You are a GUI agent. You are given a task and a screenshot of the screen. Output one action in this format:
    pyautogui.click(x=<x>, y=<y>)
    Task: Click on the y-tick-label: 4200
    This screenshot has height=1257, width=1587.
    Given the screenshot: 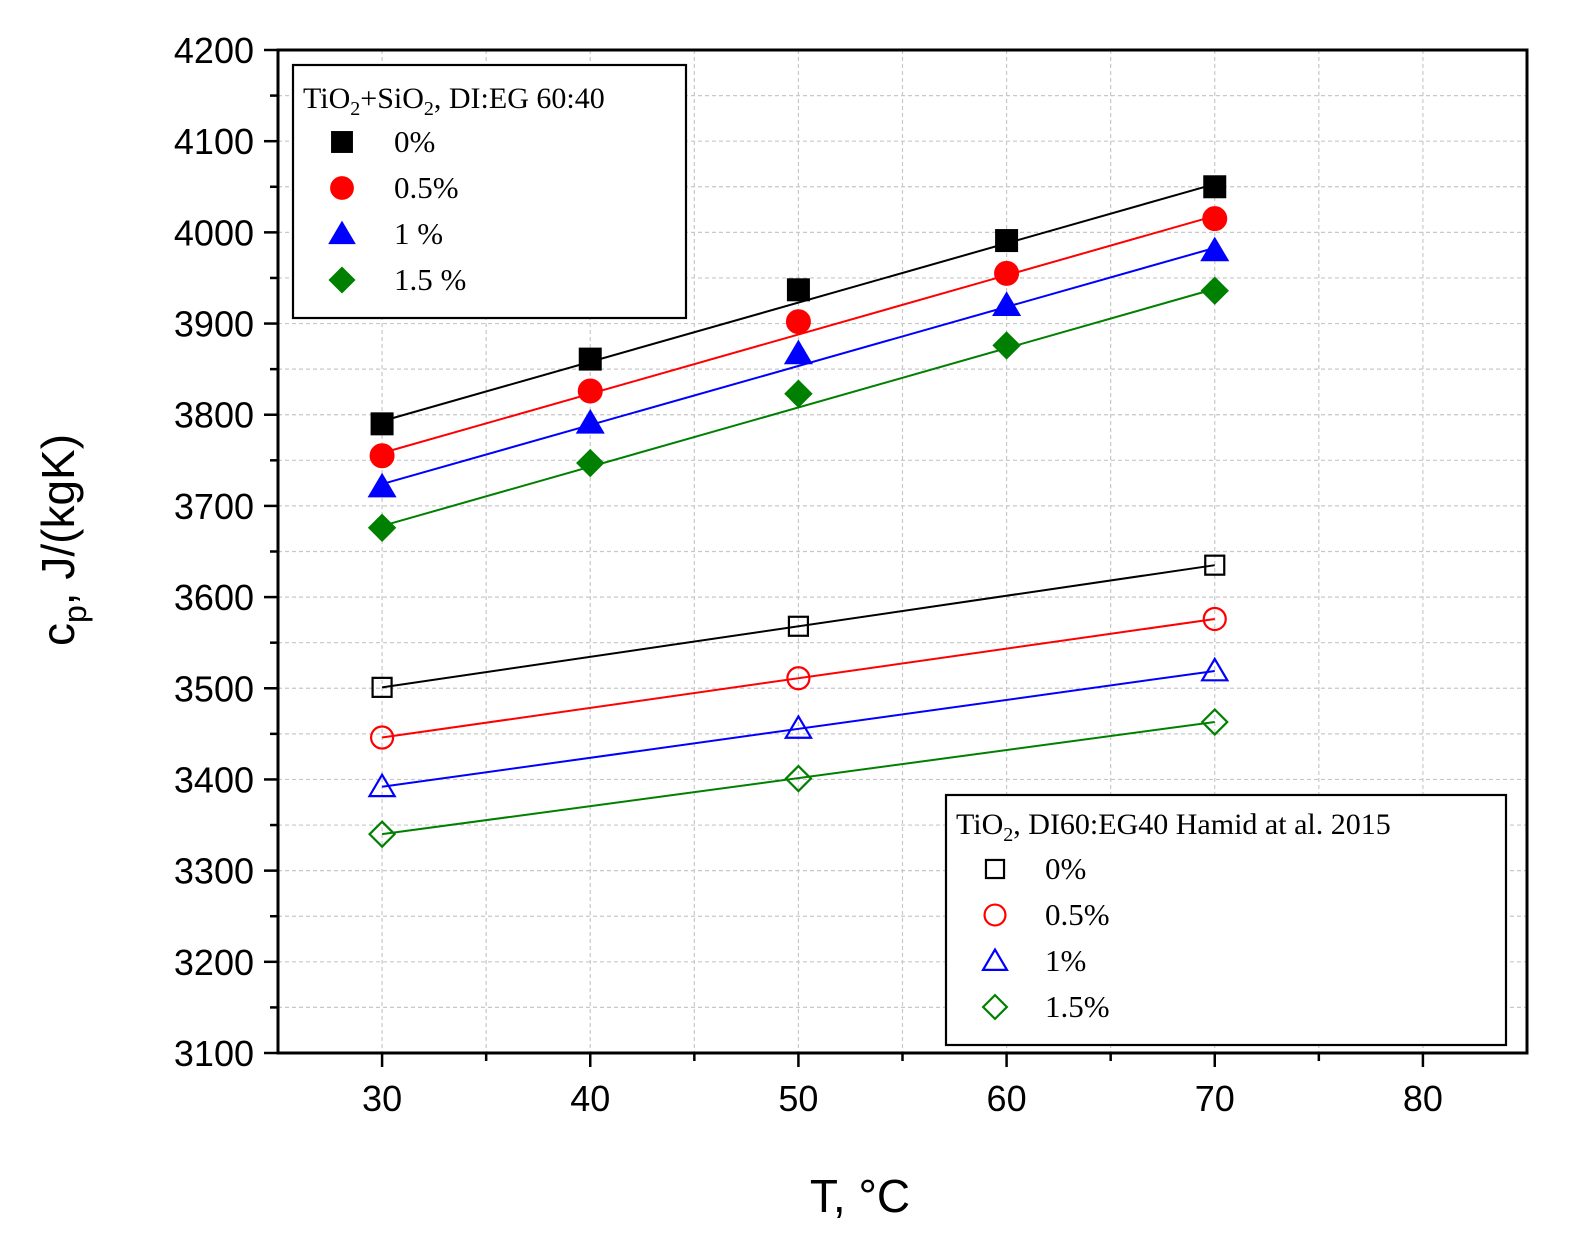 What is the action you would take?
    pyautogui.click(x=214, y=50)
    